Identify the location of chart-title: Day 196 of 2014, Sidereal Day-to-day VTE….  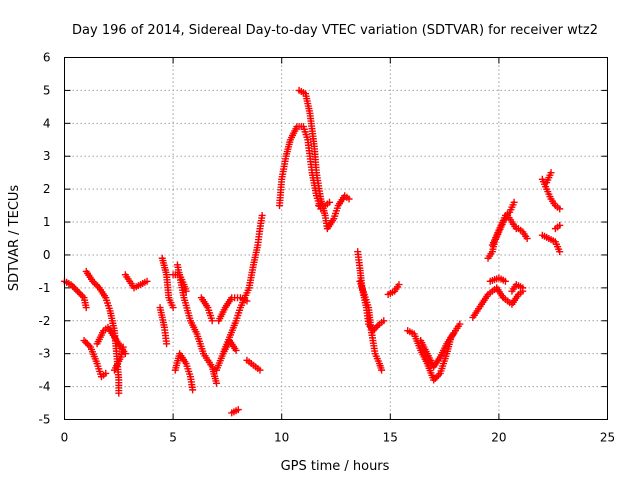
(335, 30).